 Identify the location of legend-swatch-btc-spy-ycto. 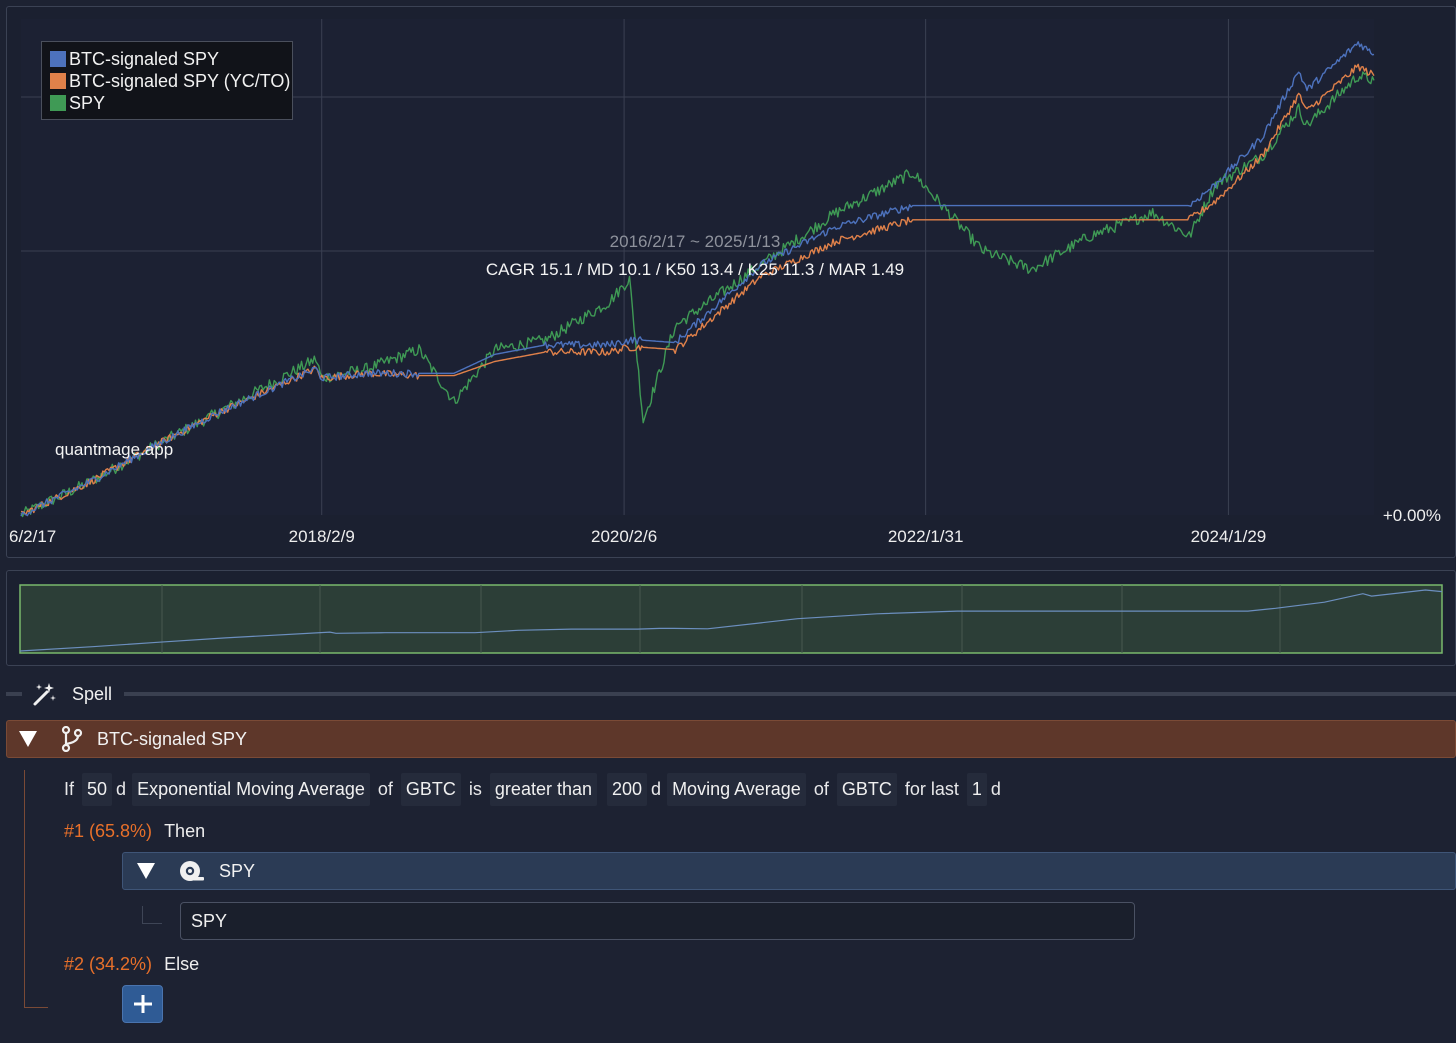
(58, 81).